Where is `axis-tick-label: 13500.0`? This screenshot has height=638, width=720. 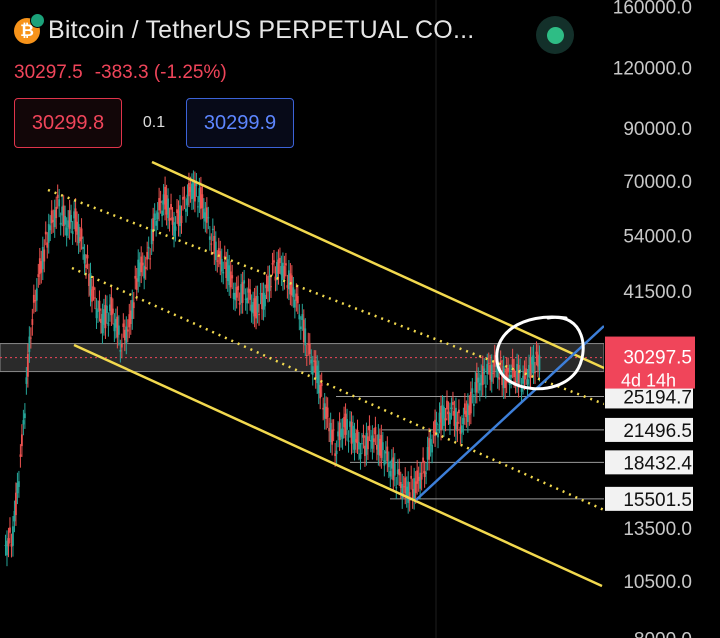 axis-tick-label: 13500.0 is located at coordinates (657, 529).